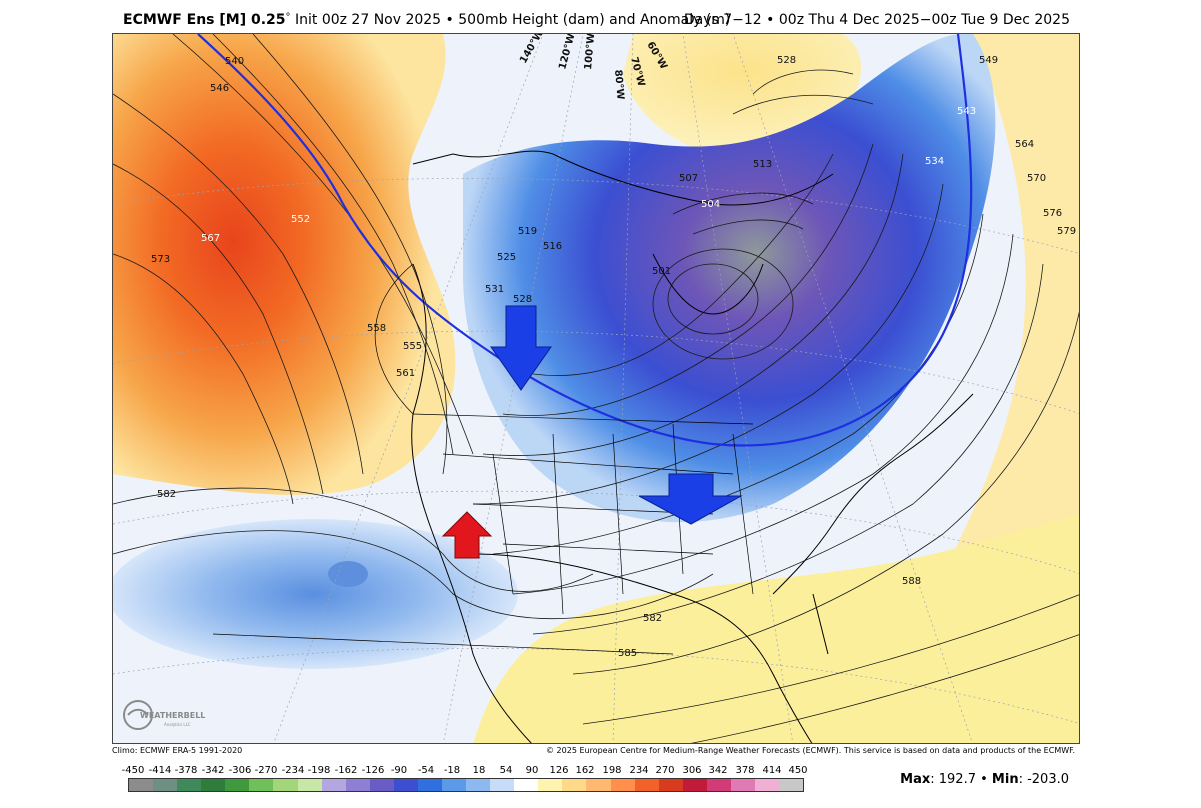 This screenshot has width=1201, height=808. Describe the element at coordinates (692, 770) in the screenshot. I see `colorbar-tick: 306` at that location.